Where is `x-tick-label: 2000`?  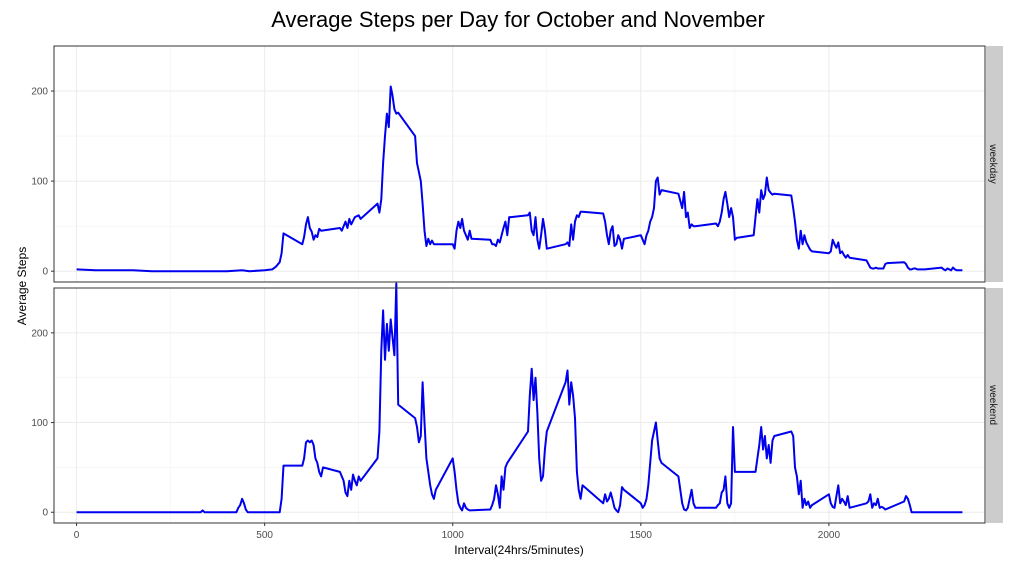
x-tick-label: 2000 is located at coordinates (829, 535).